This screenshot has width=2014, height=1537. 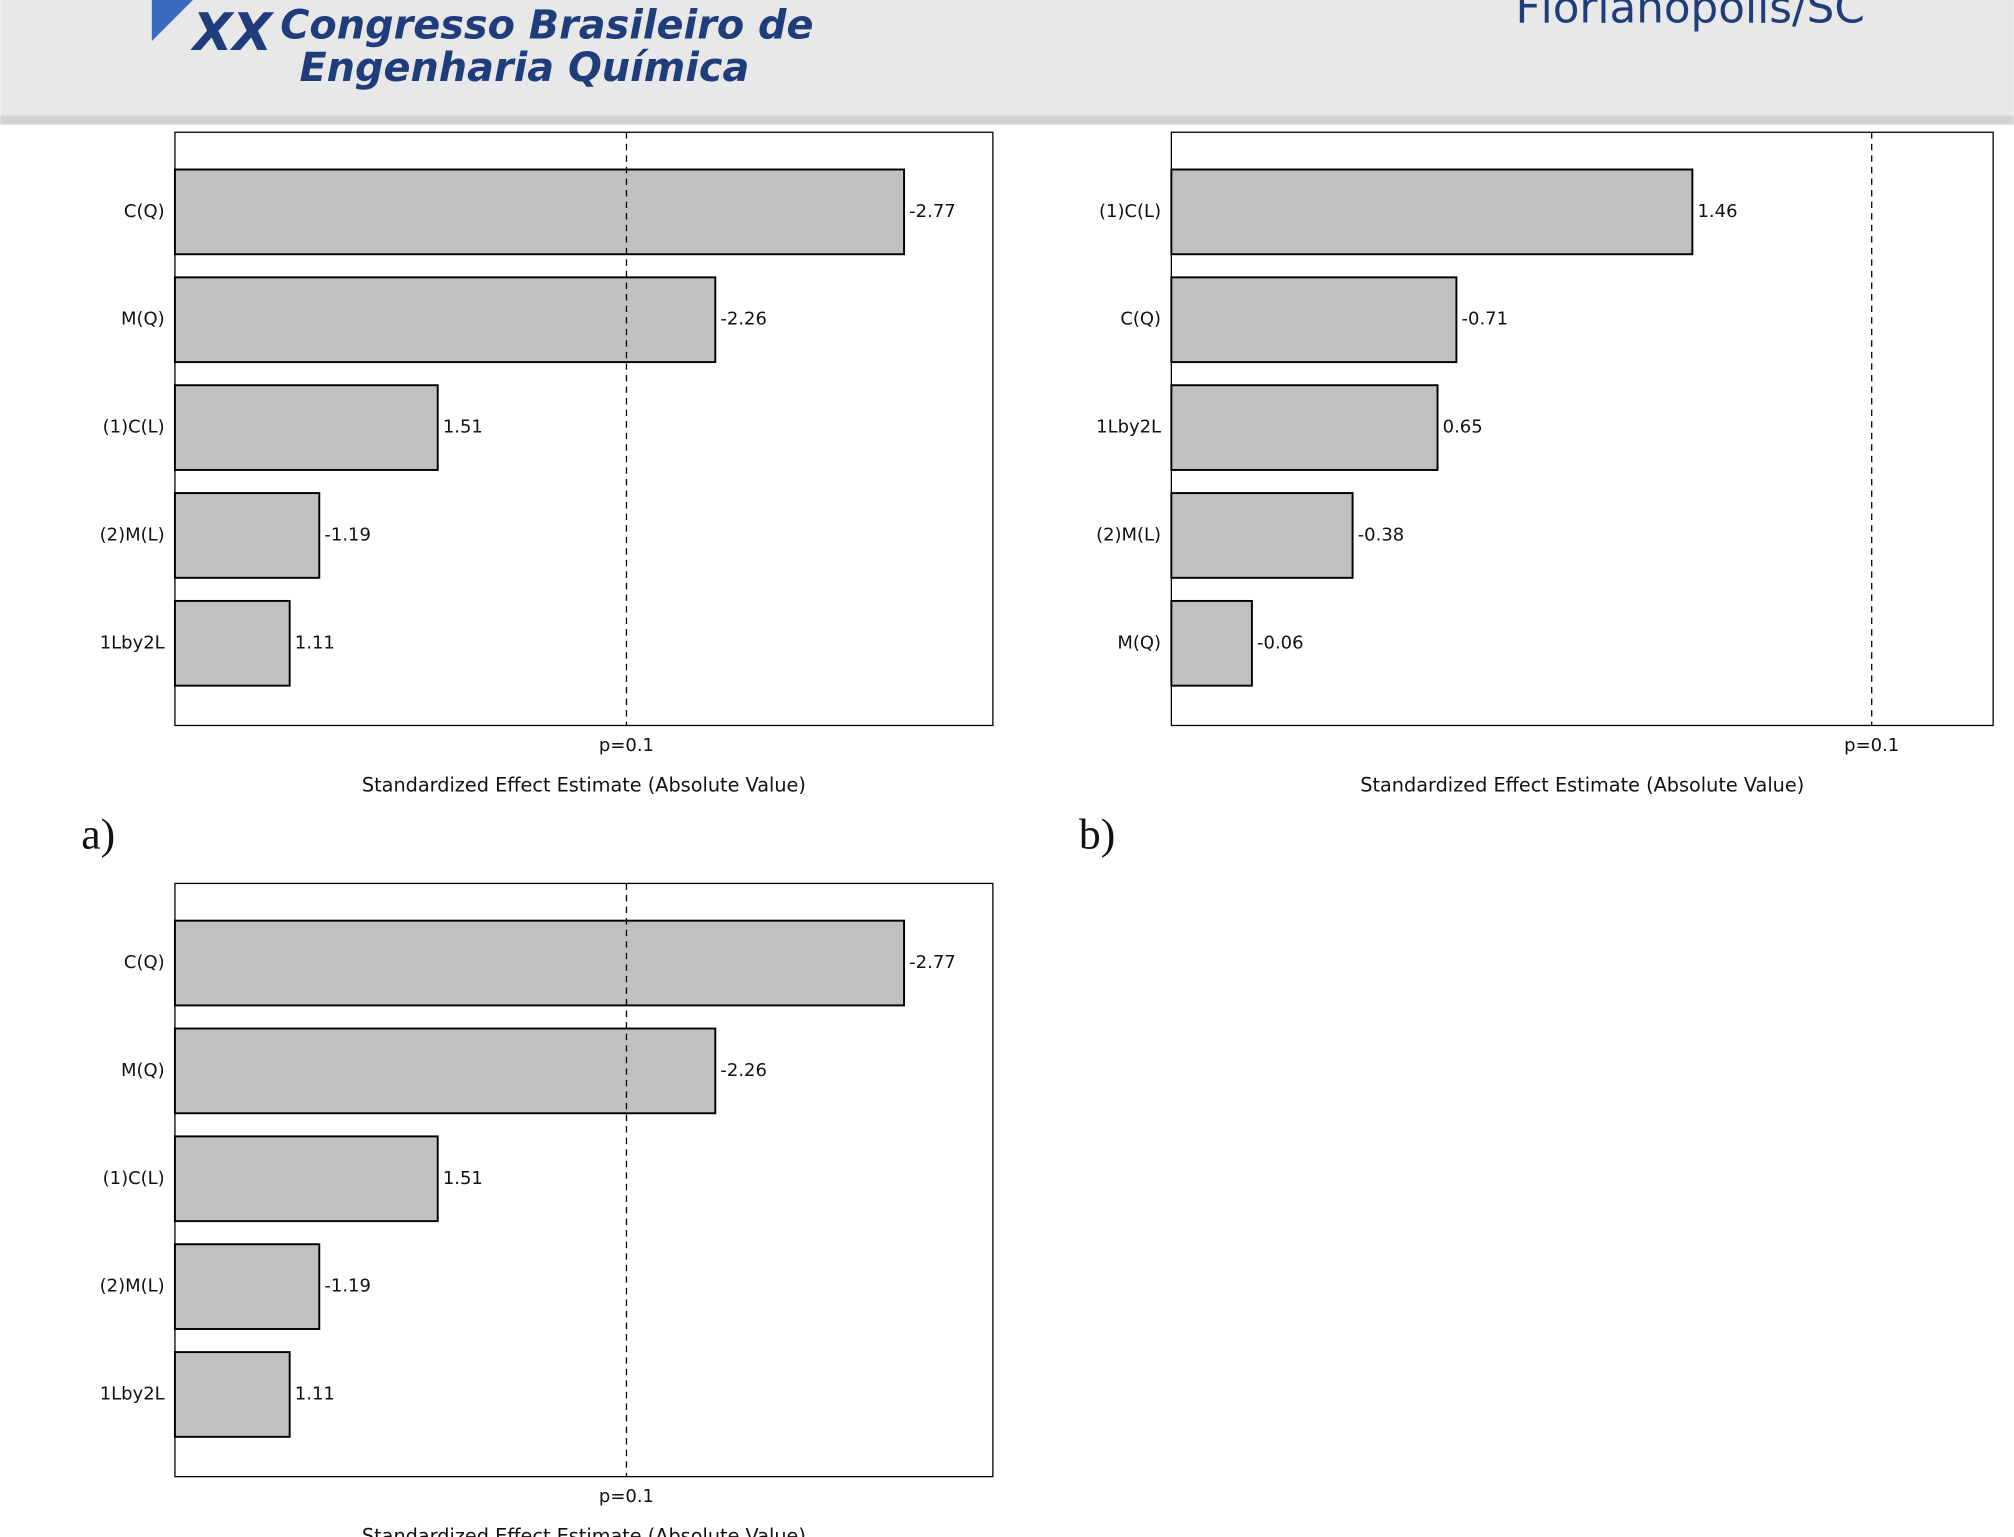 What do you see at coordinates (1689, 16) in the screenshot?
I see `location: Florianópolis/SC` at bounding box center [1689, 16].